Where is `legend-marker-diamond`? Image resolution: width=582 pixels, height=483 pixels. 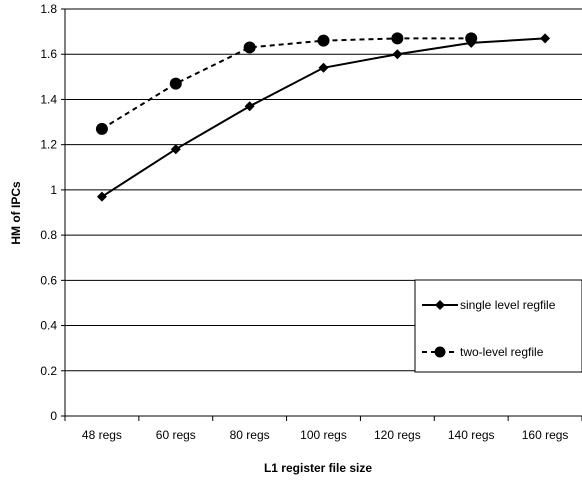 legend-marker-diamond is located at coordinates (440, 305).